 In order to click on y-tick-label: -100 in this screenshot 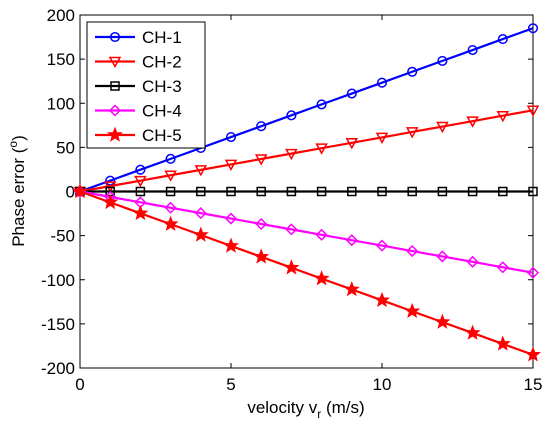, I will do `click(58, 280)`.